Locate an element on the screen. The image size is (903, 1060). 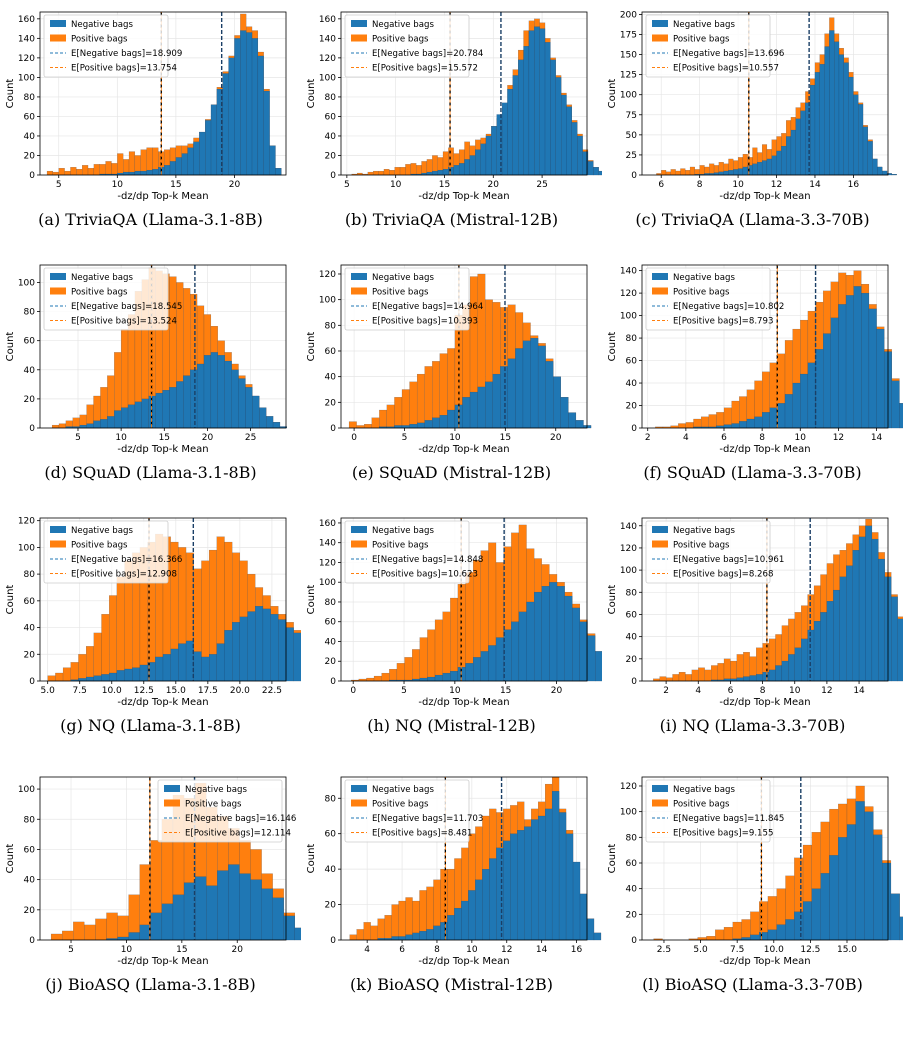
x-tick-label: 22.5 is located at coordinates (272, 691).